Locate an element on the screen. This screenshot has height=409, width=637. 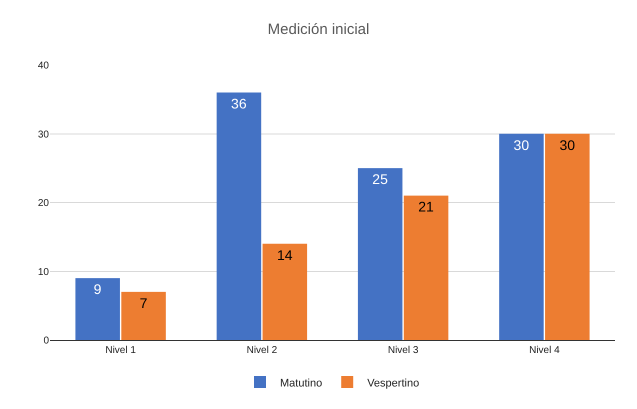
y-tick-label: 0 is located at coordinates (46, 341).